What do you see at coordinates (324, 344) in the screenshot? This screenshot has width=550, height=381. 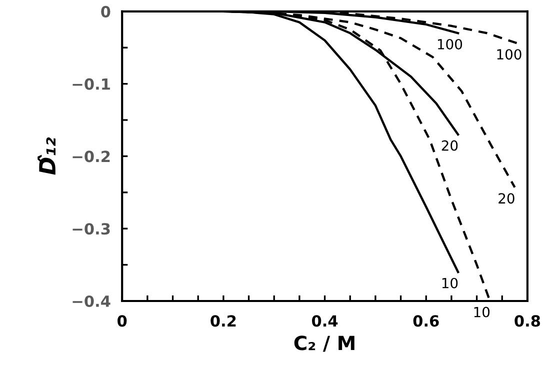 I see `x-axis-title: C₂ / M` at bounding box center [324, 344].